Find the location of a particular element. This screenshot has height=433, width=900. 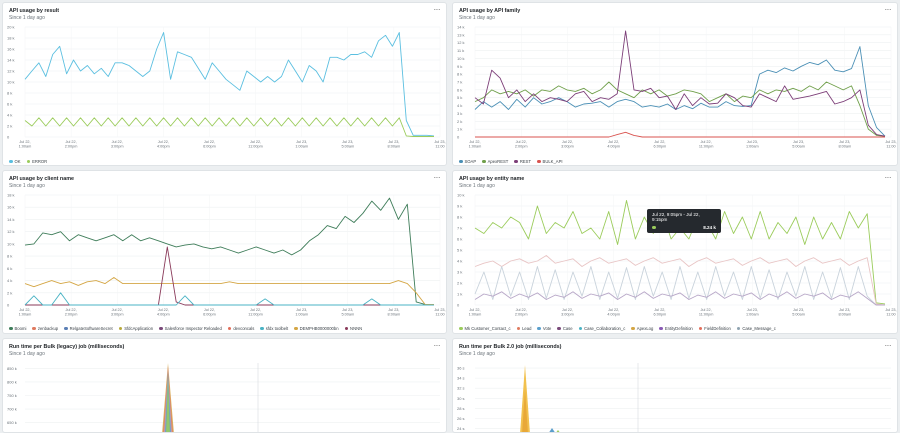

legend-label: Salesforce Inspector Reloaded is located at coordinates (193, 328).